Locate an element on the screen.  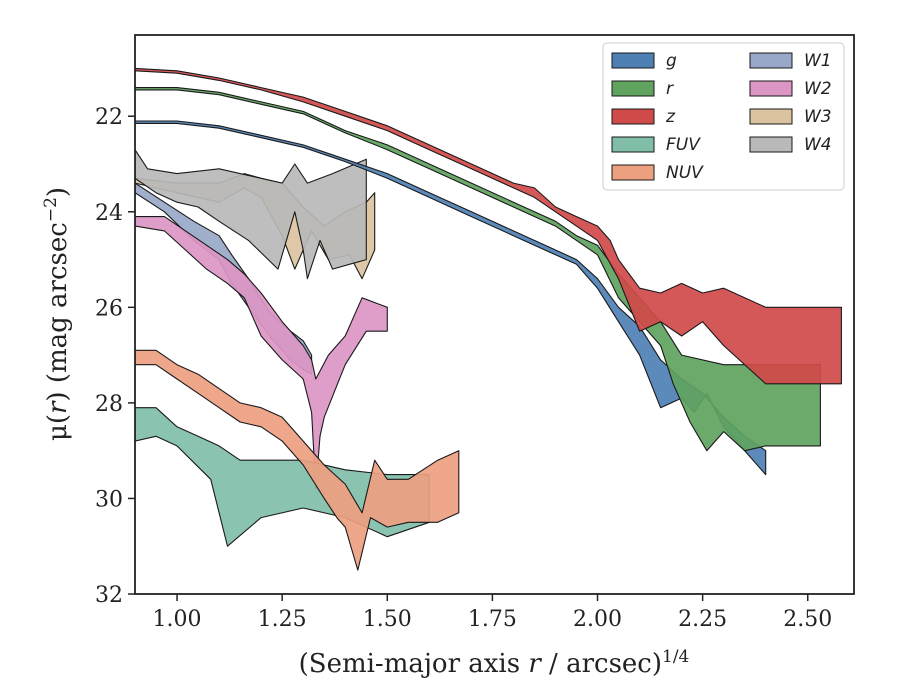
legend: grz FUV NUV W1 W2 W3 W4 is located at coordinates (723, 116).